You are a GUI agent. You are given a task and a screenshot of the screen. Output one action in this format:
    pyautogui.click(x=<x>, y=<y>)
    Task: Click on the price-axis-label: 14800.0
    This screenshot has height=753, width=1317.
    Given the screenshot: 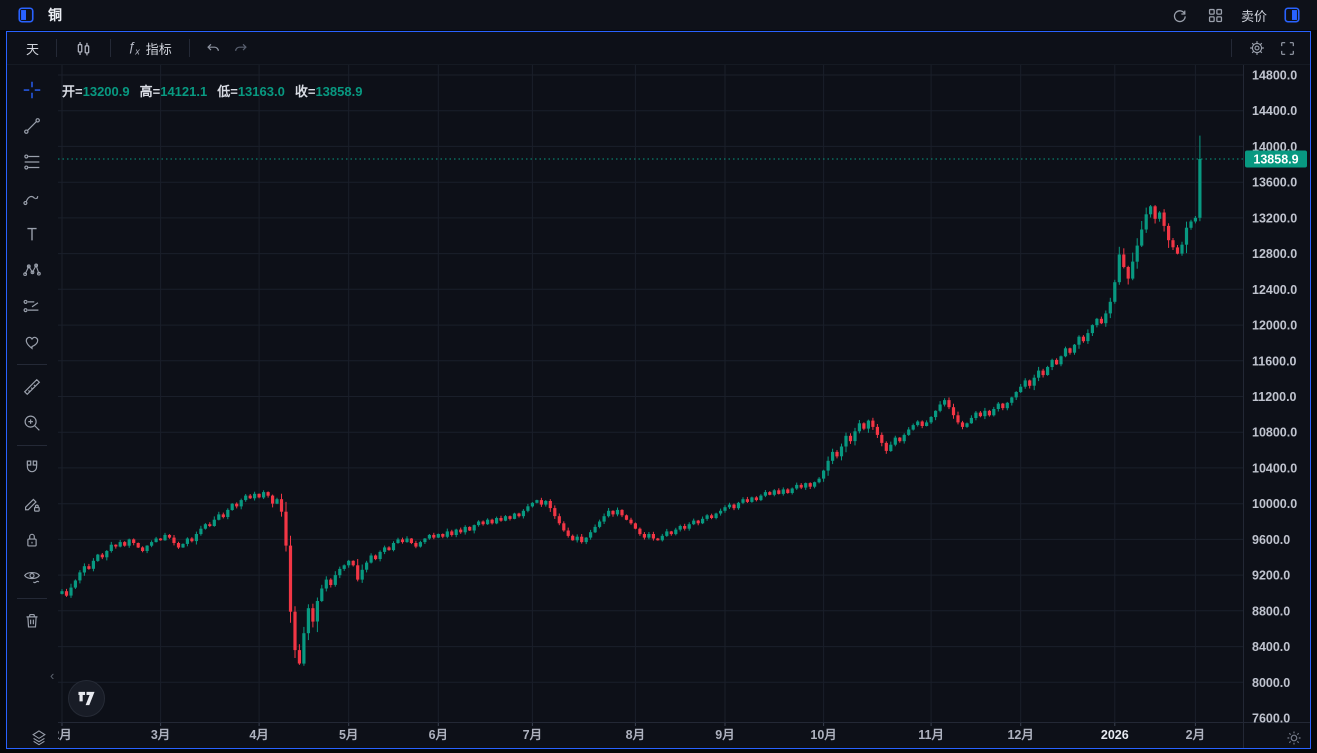 What is the action you would take?
    pyautogui.click(x=1274, y=76)
    